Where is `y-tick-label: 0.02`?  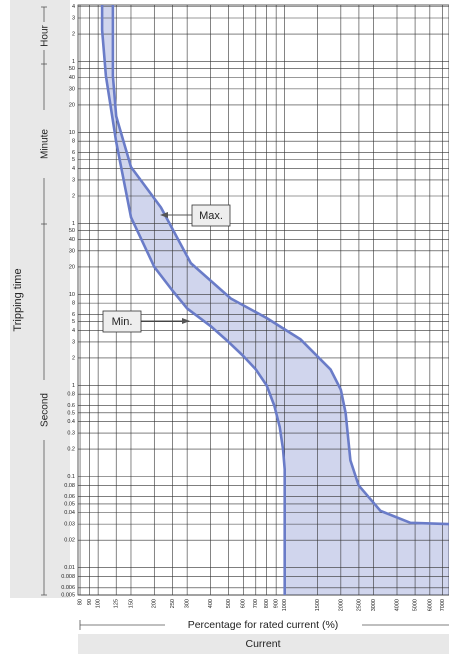
y-tick-label: 0.02 is located at coordinates (69, 541).